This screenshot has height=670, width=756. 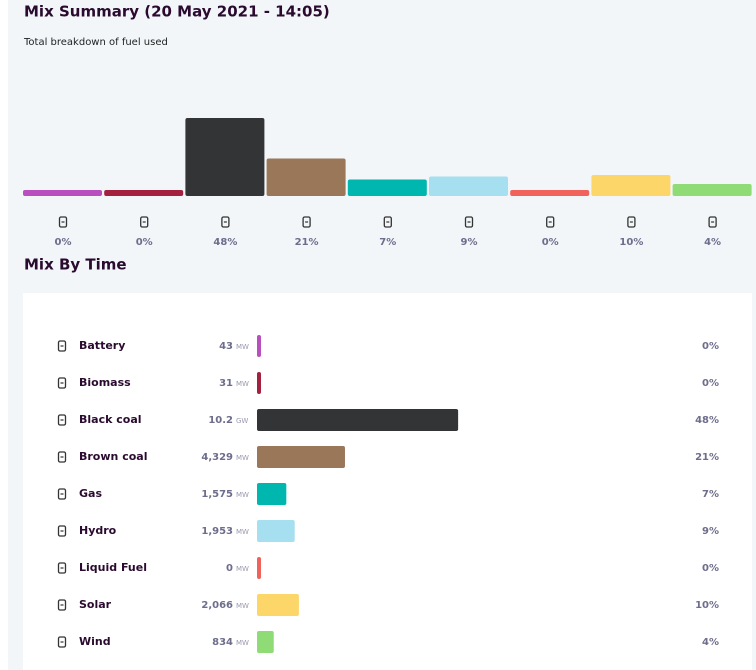 What do you see at coordinates (102, 345) in the screenshot?
I see `fuel-name: Battery` at bounding box center [102, 345].